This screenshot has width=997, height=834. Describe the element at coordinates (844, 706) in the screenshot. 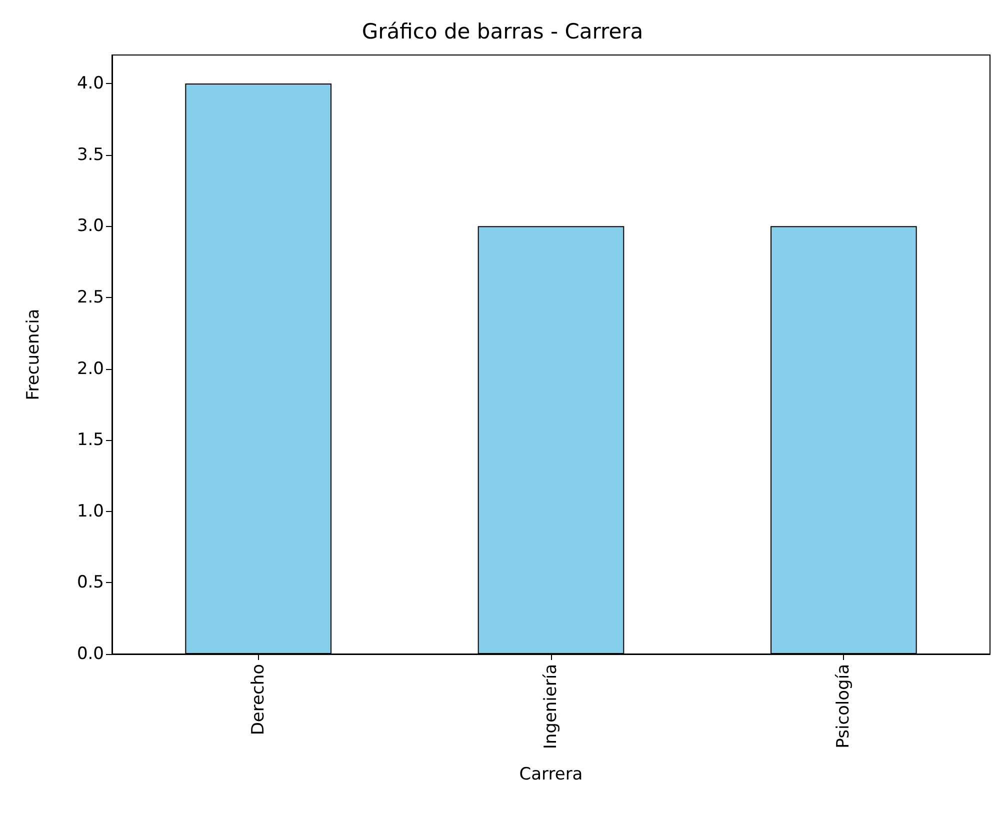

I see `x-tick-label: Psicología` at that location.